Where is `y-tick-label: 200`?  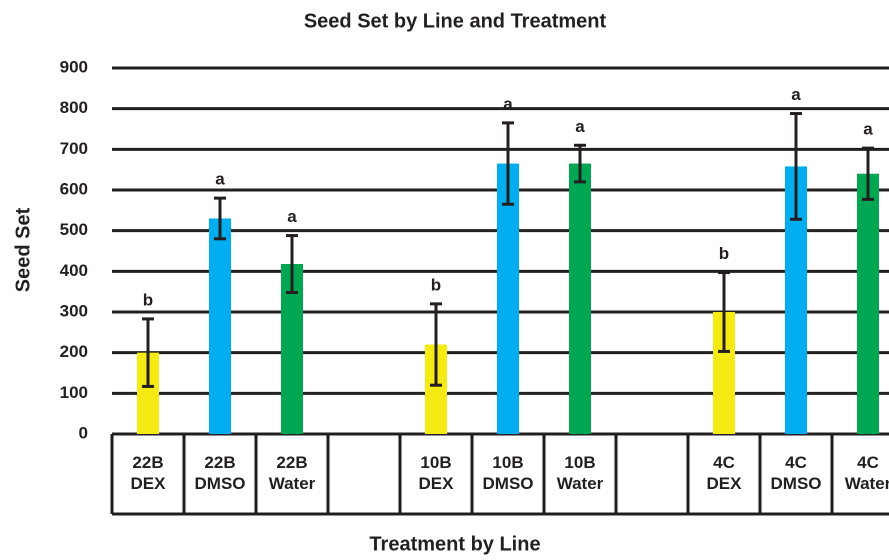
y-tick-label: 200 is located at coordinates (74, 351).